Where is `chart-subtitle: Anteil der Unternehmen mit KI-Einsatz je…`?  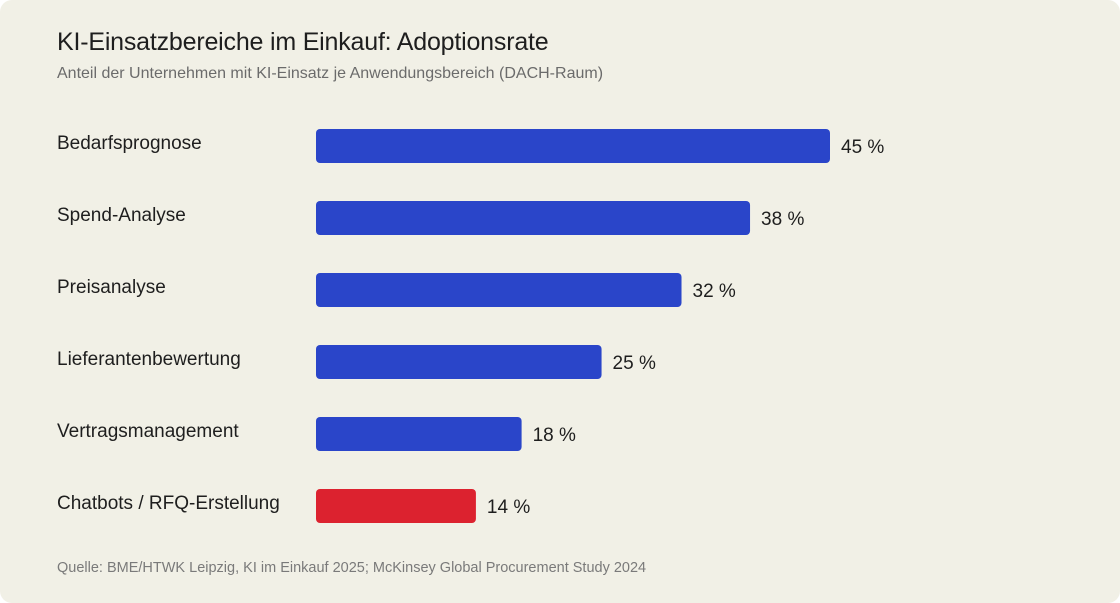
chart-subtitle: Anteil der Unternehmen mit KI-Einsatz je… is located at coordinates (330, 73).